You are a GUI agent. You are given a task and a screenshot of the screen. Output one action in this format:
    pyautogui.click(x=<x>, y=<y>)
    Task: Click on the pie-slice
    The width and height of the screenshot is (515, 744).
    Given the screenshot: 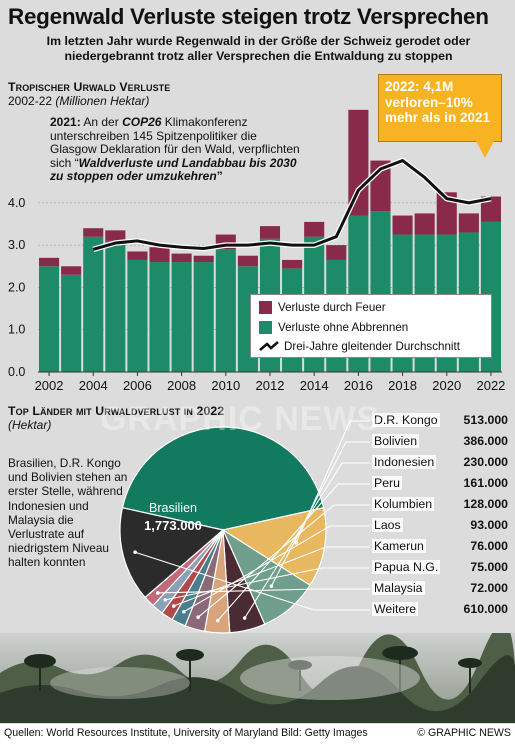 What is the action you would take?
    pyautogui.click(x=223, y=478)
    